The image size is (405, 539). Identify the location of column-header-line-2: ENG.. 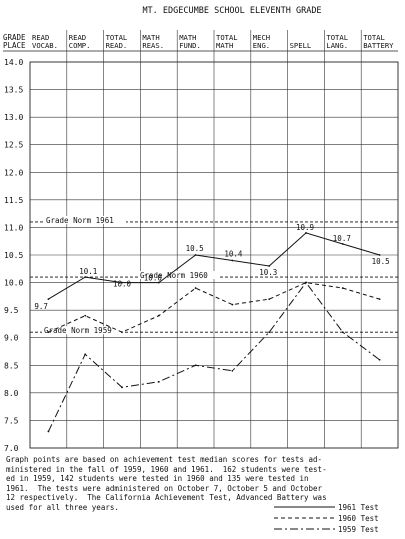
(261, 45).